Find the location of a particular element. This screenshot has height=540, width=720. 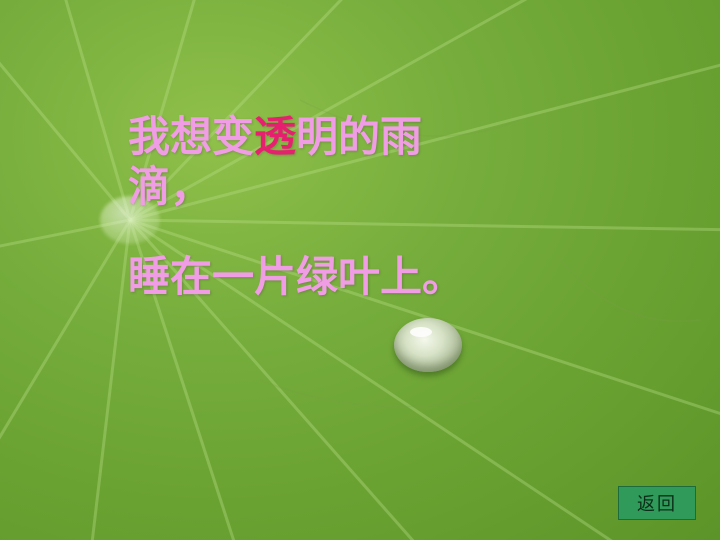

highlighted-character: 透 is located at coordinates (275, 136).